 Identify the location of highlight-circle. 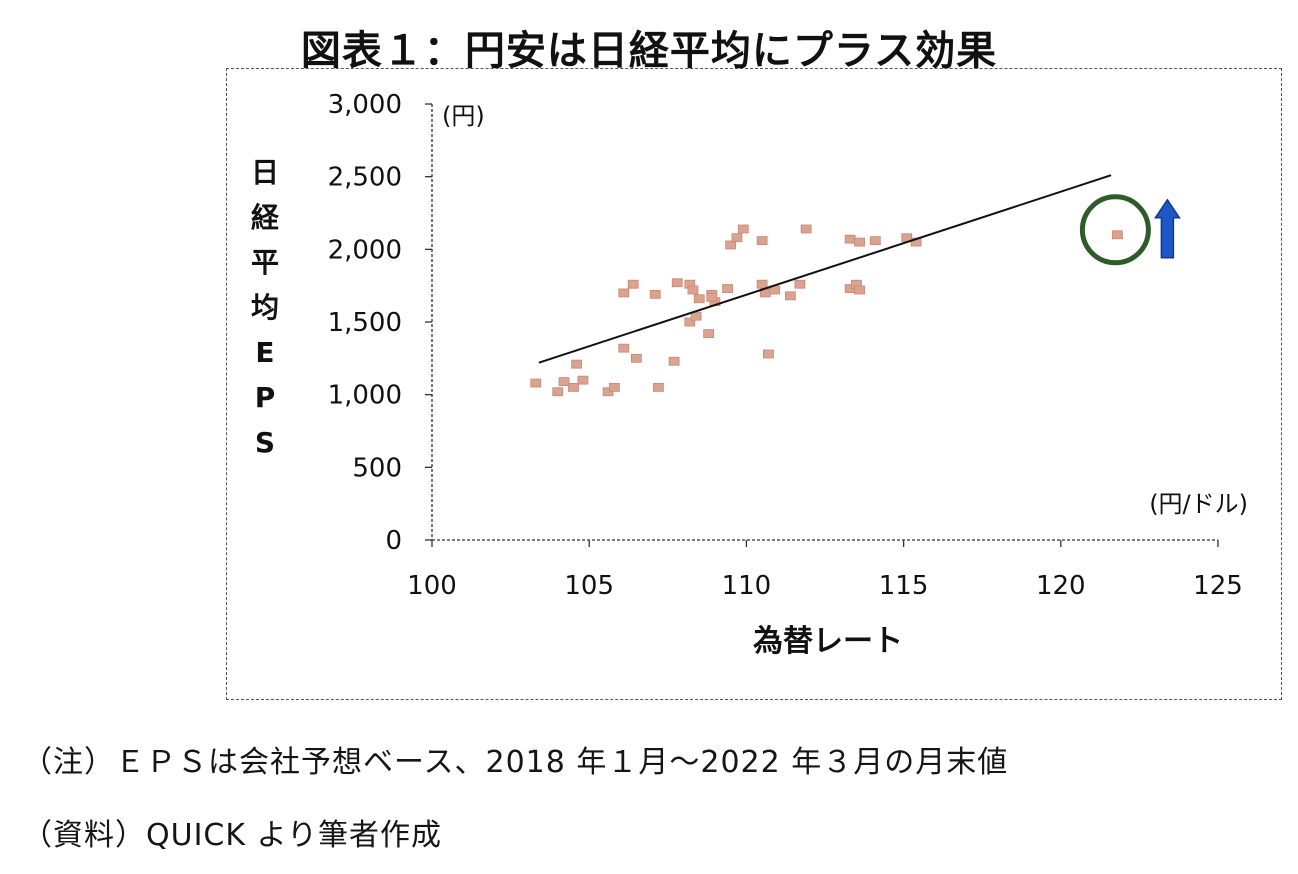
(1115, 230).